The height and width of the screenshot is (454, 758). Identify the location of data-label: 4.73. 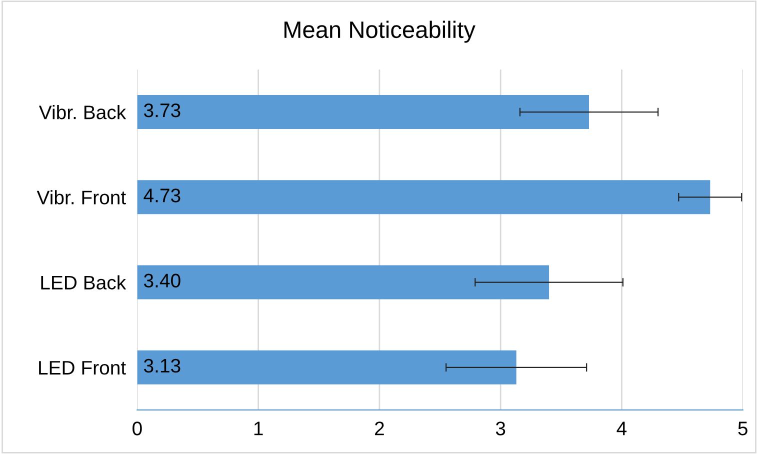
(162, 195).